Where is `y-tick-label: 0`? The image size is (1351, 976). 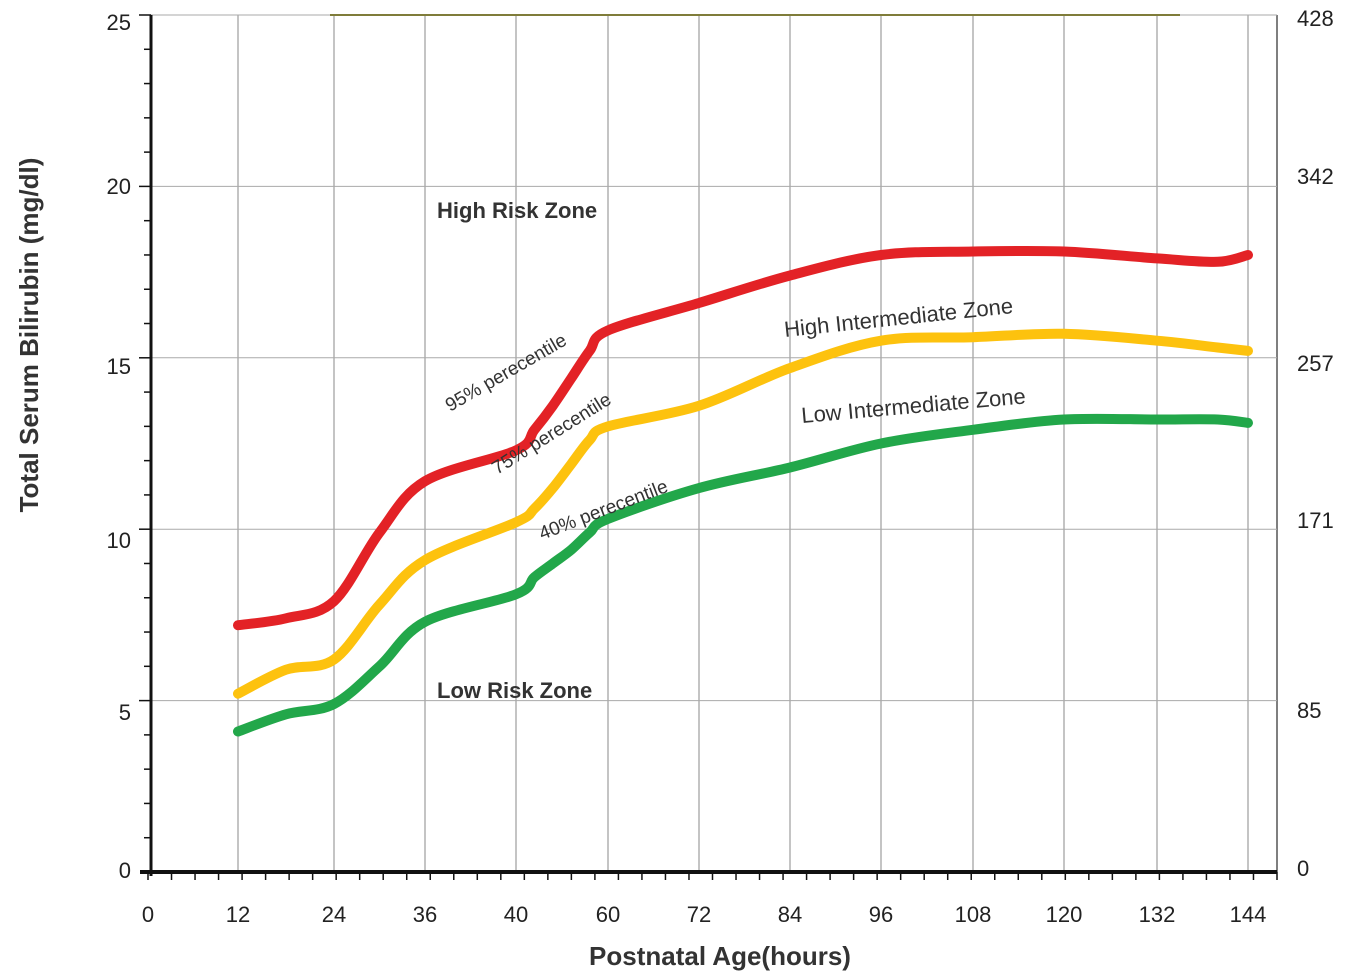 y-tick-label: 0 is located at coordinates (125, 870).